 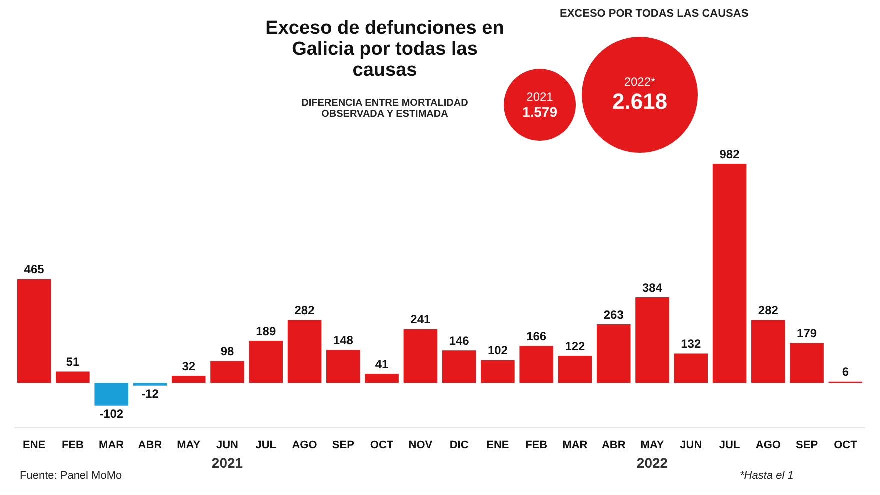 What do you see at coordinates (691, 344) in the screenshot?
I see `data-label: 132` at bounding box center [691, 344].